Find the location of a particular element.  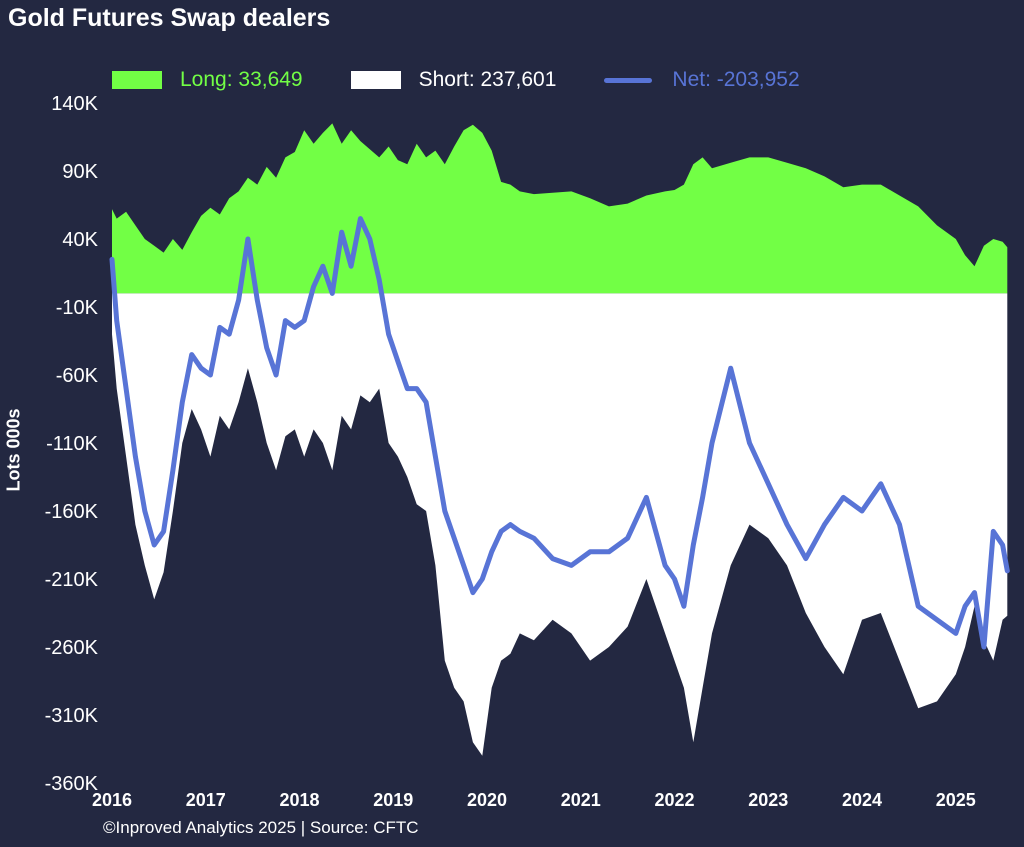

x-tick-label: 2020 is located at coordinates (487, 800).